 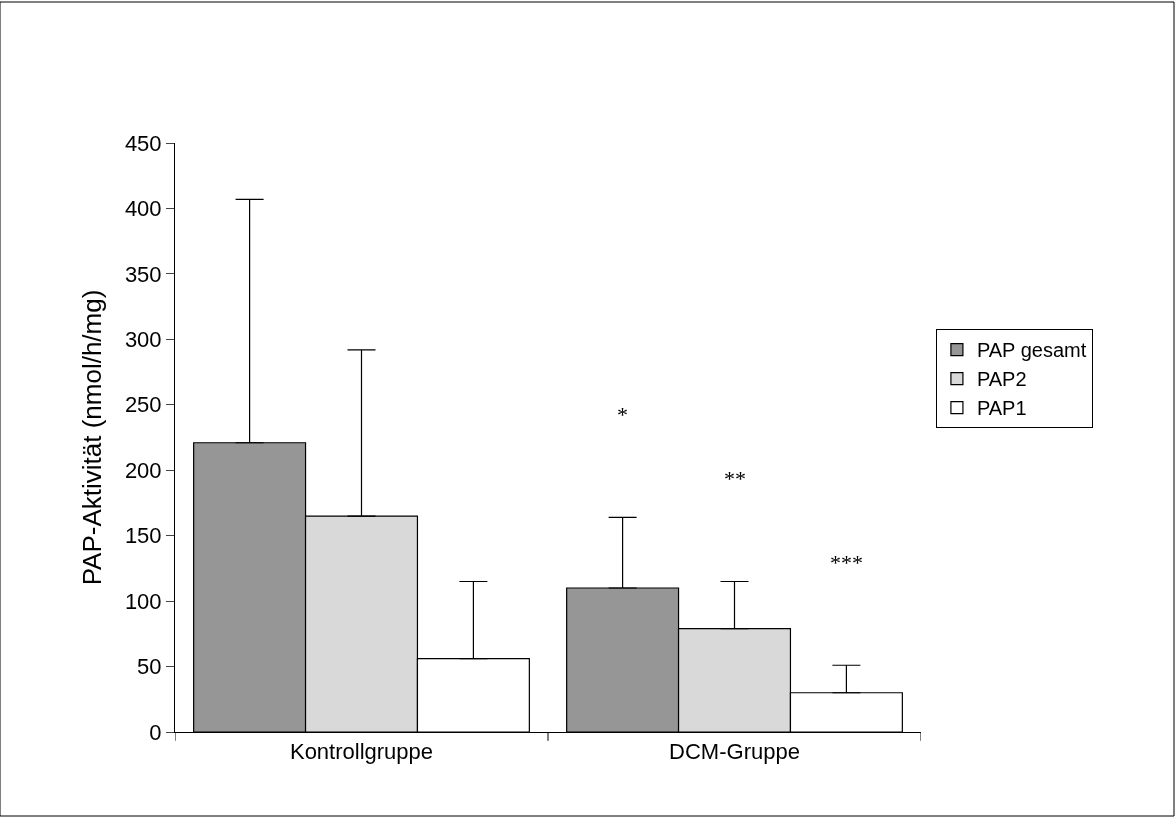 I want to click on y-tick-label: 200, so click(x=143, y=470).